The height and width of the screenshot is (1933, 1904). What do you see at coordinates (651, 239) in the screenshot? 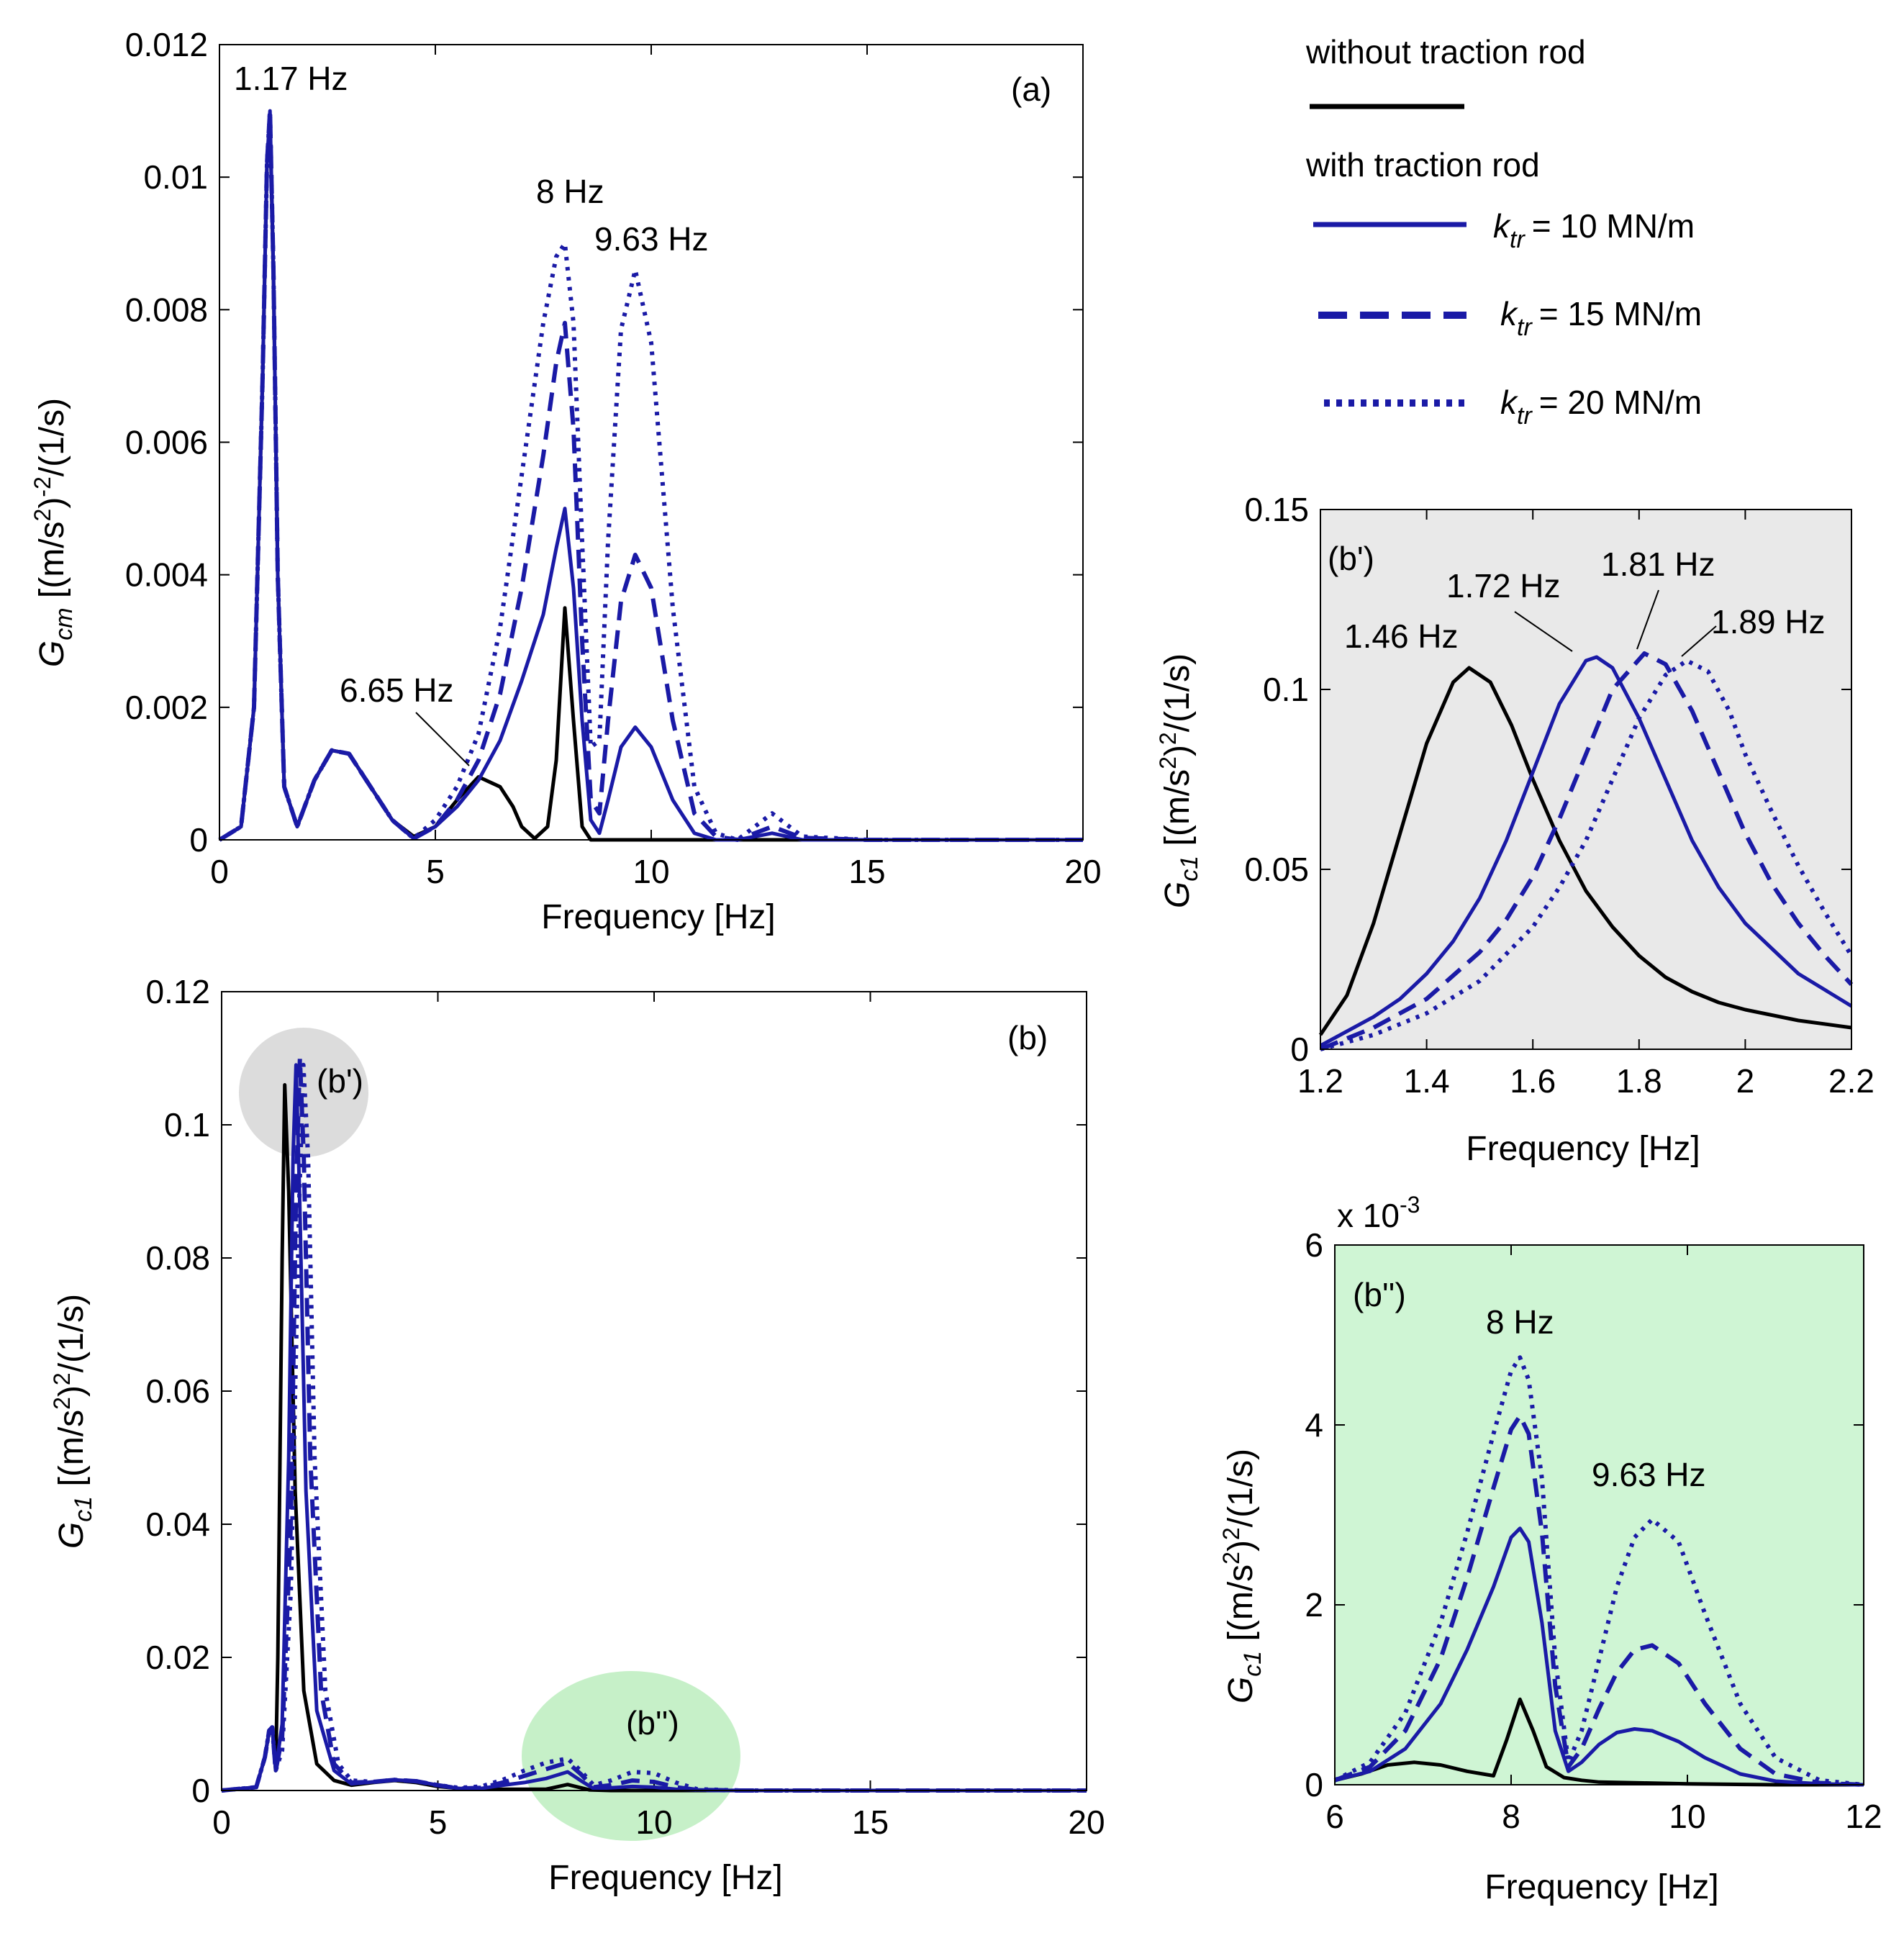
I see `annotation-a-peak-963: 9.63 Hz` at bounding box center [651, 239].